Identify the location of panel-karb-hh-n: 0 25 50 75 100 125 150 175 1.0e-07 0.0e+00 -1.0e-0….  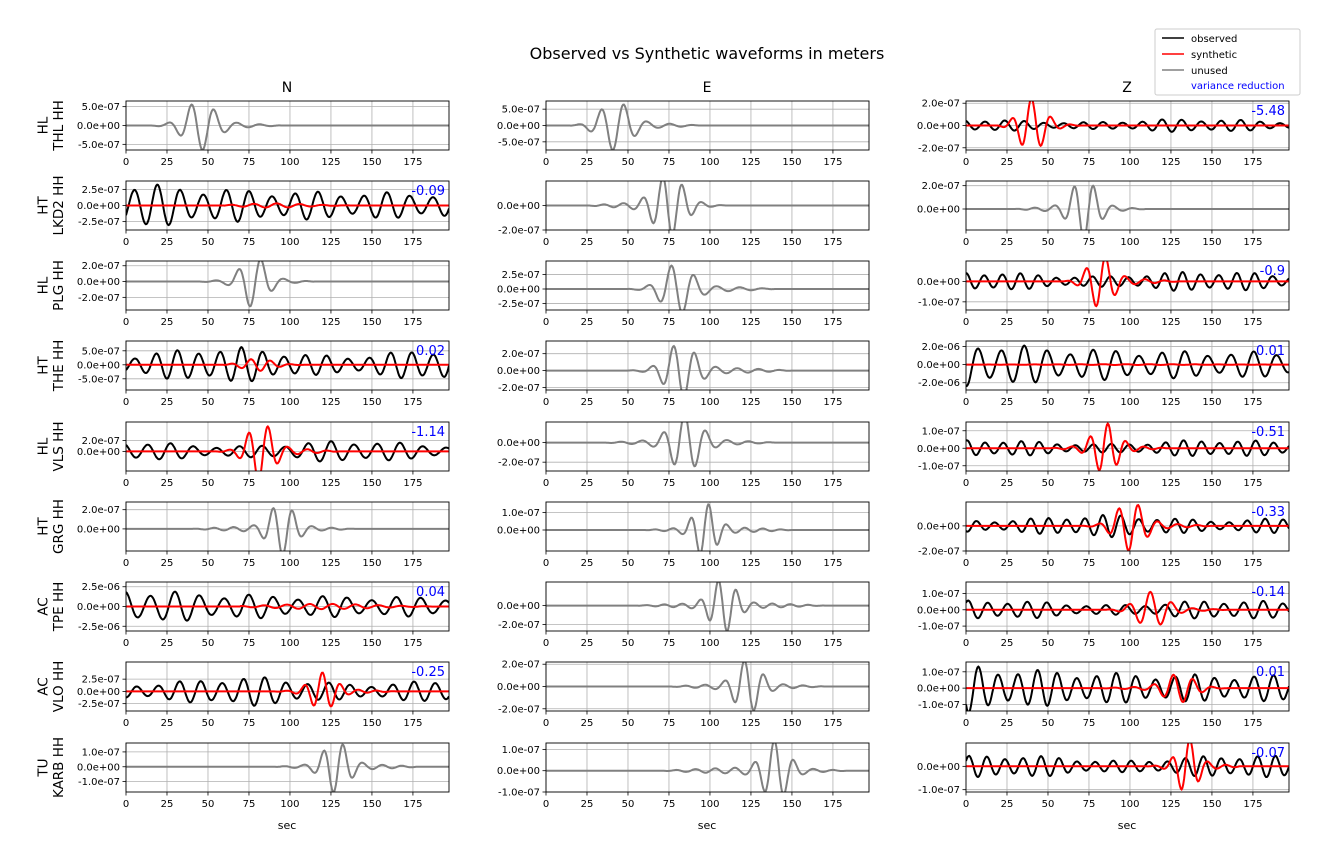
(263, 776).